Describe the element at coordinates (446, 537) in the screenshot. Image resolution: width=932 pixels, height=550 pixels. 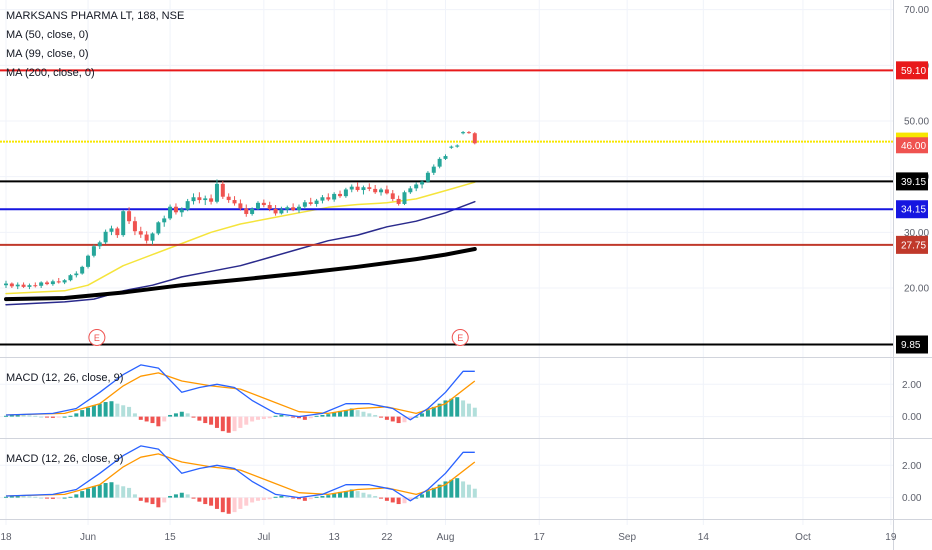
I see `date-tick-label: Aug` at that location.